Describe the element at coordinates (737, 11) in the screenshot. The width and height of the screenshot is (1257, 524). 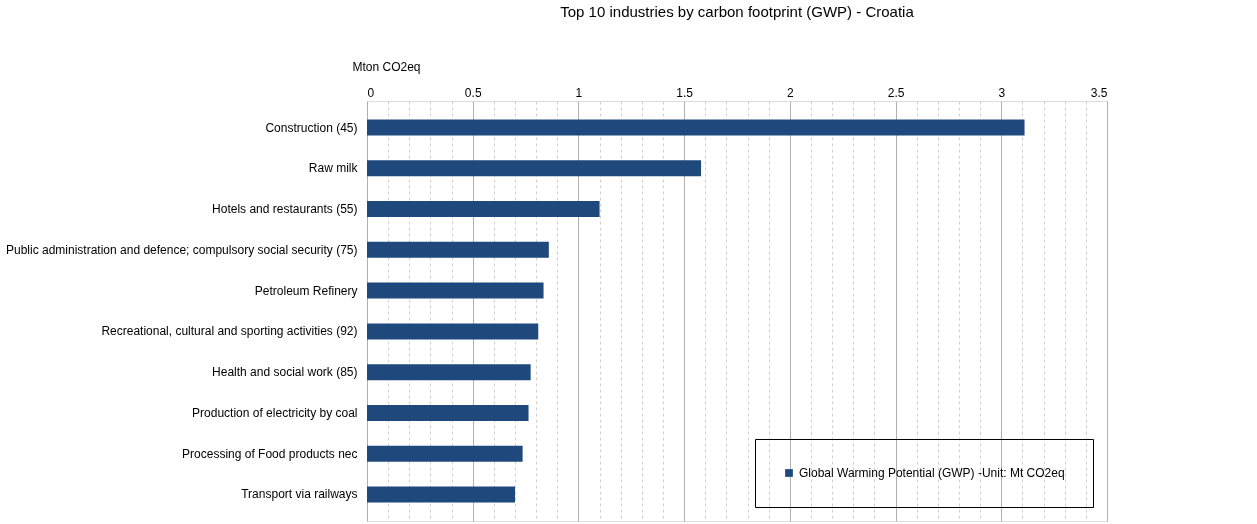
I see `chart-title: Top 10 industries by carbon footprint (GWP) - Croatia` at that location.